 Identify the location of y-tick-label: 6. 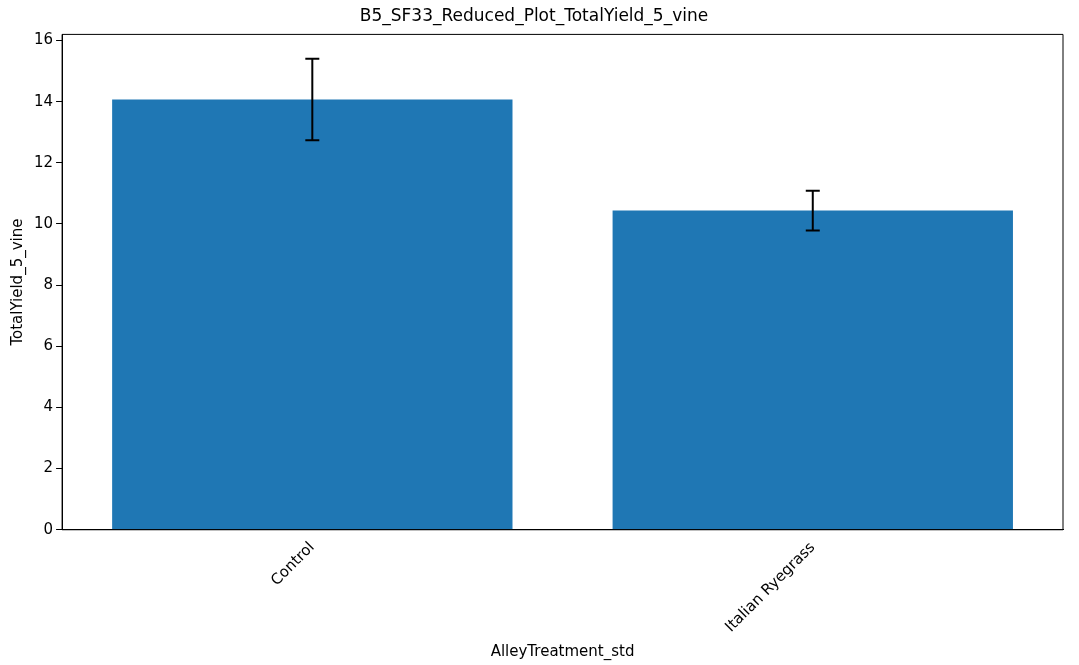
(48, 345).